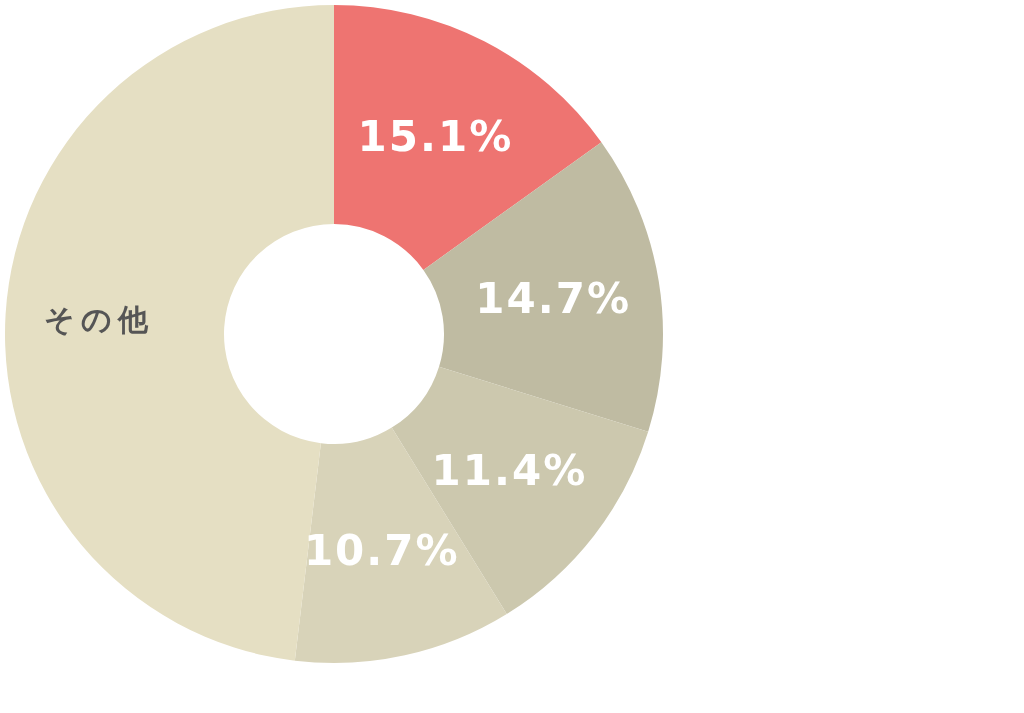  What do you see at coordinates (553, 299) in the screenshot?
I see `data-label: 14.7%` at bounding box center [553, 299].